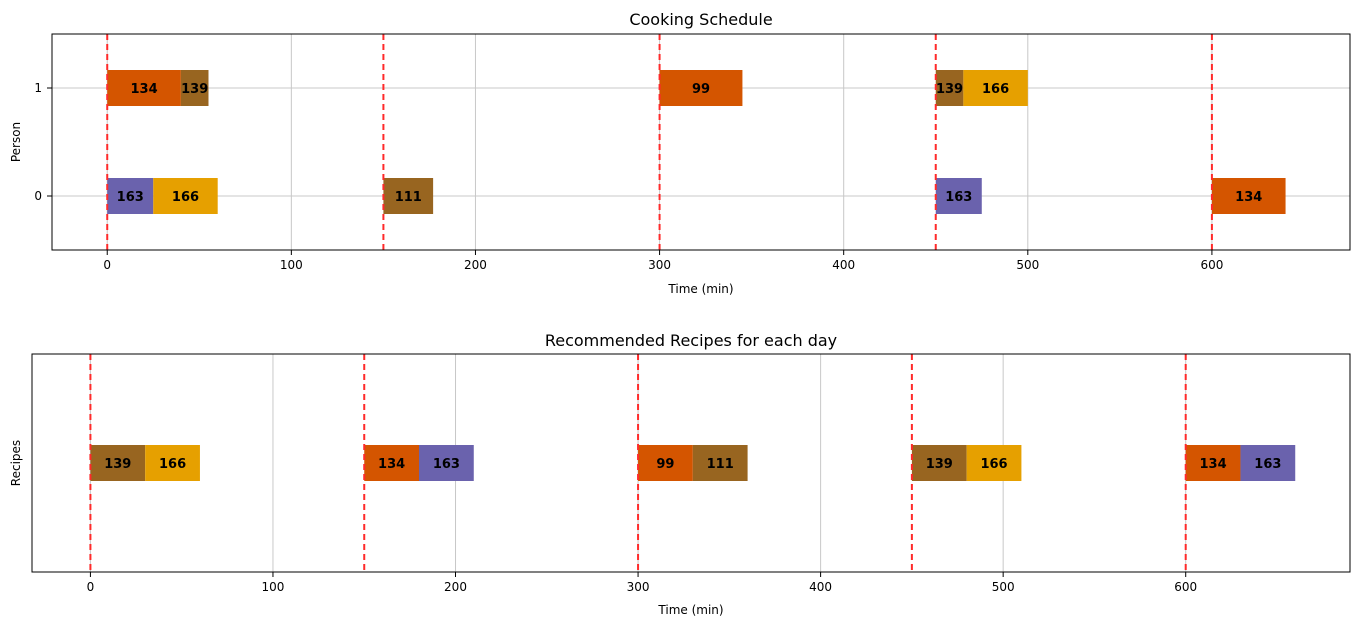  What do you see at coordinates (16, 142) in the screenshot?
I see `y-axis-label: Person` at bounding box center [16, 142].